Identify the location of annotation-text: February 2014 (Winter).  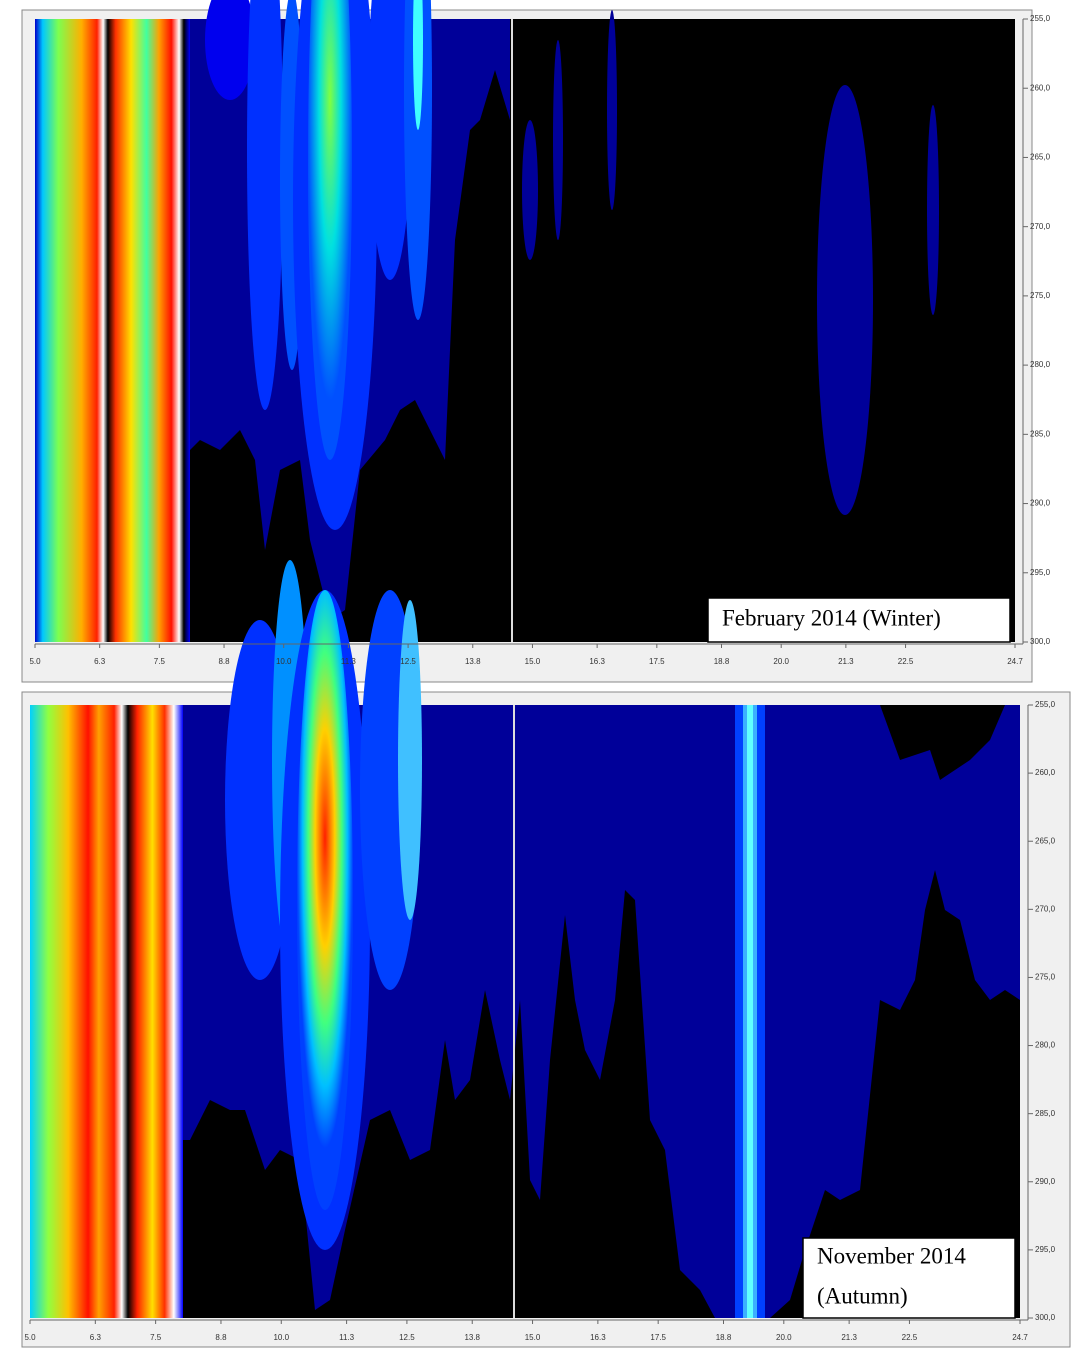
(831, 617).